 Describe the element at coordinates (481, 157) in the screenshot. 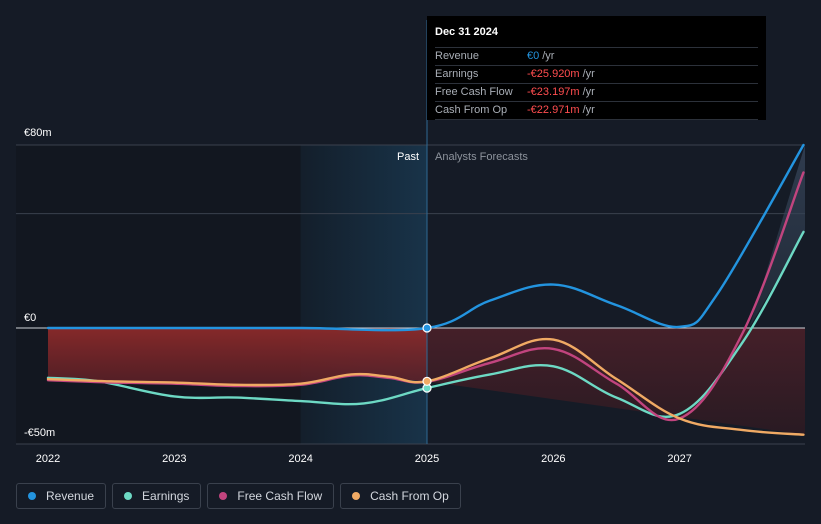

I see `forecast-label: Analysts Forecasts` at that location.